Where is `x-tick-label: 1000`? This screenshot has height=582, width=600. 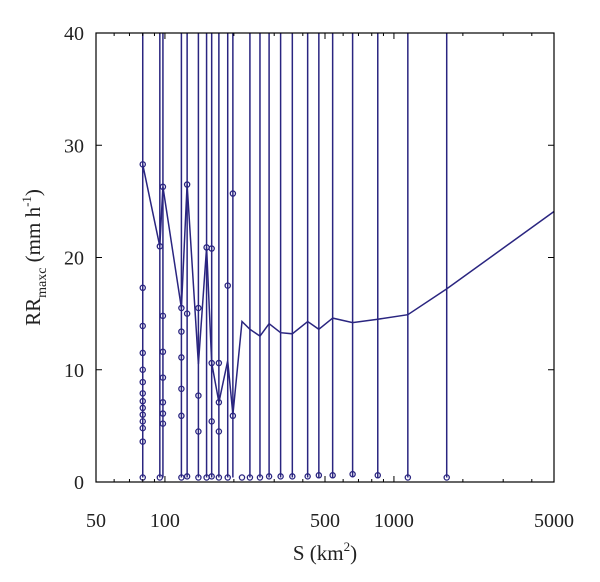 x-tick-label: 1000 is located at coordinates (394, 521).